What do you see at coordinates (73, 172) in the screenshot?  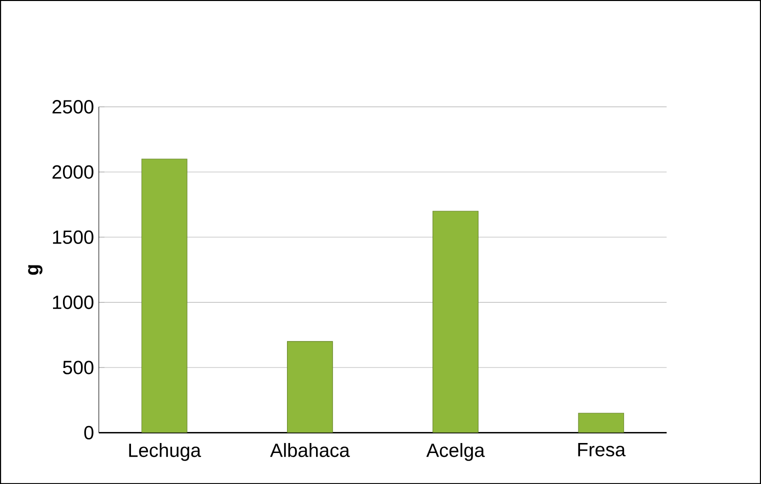 I see `y-tick-label: 2000` at bounding box center [73, 172].